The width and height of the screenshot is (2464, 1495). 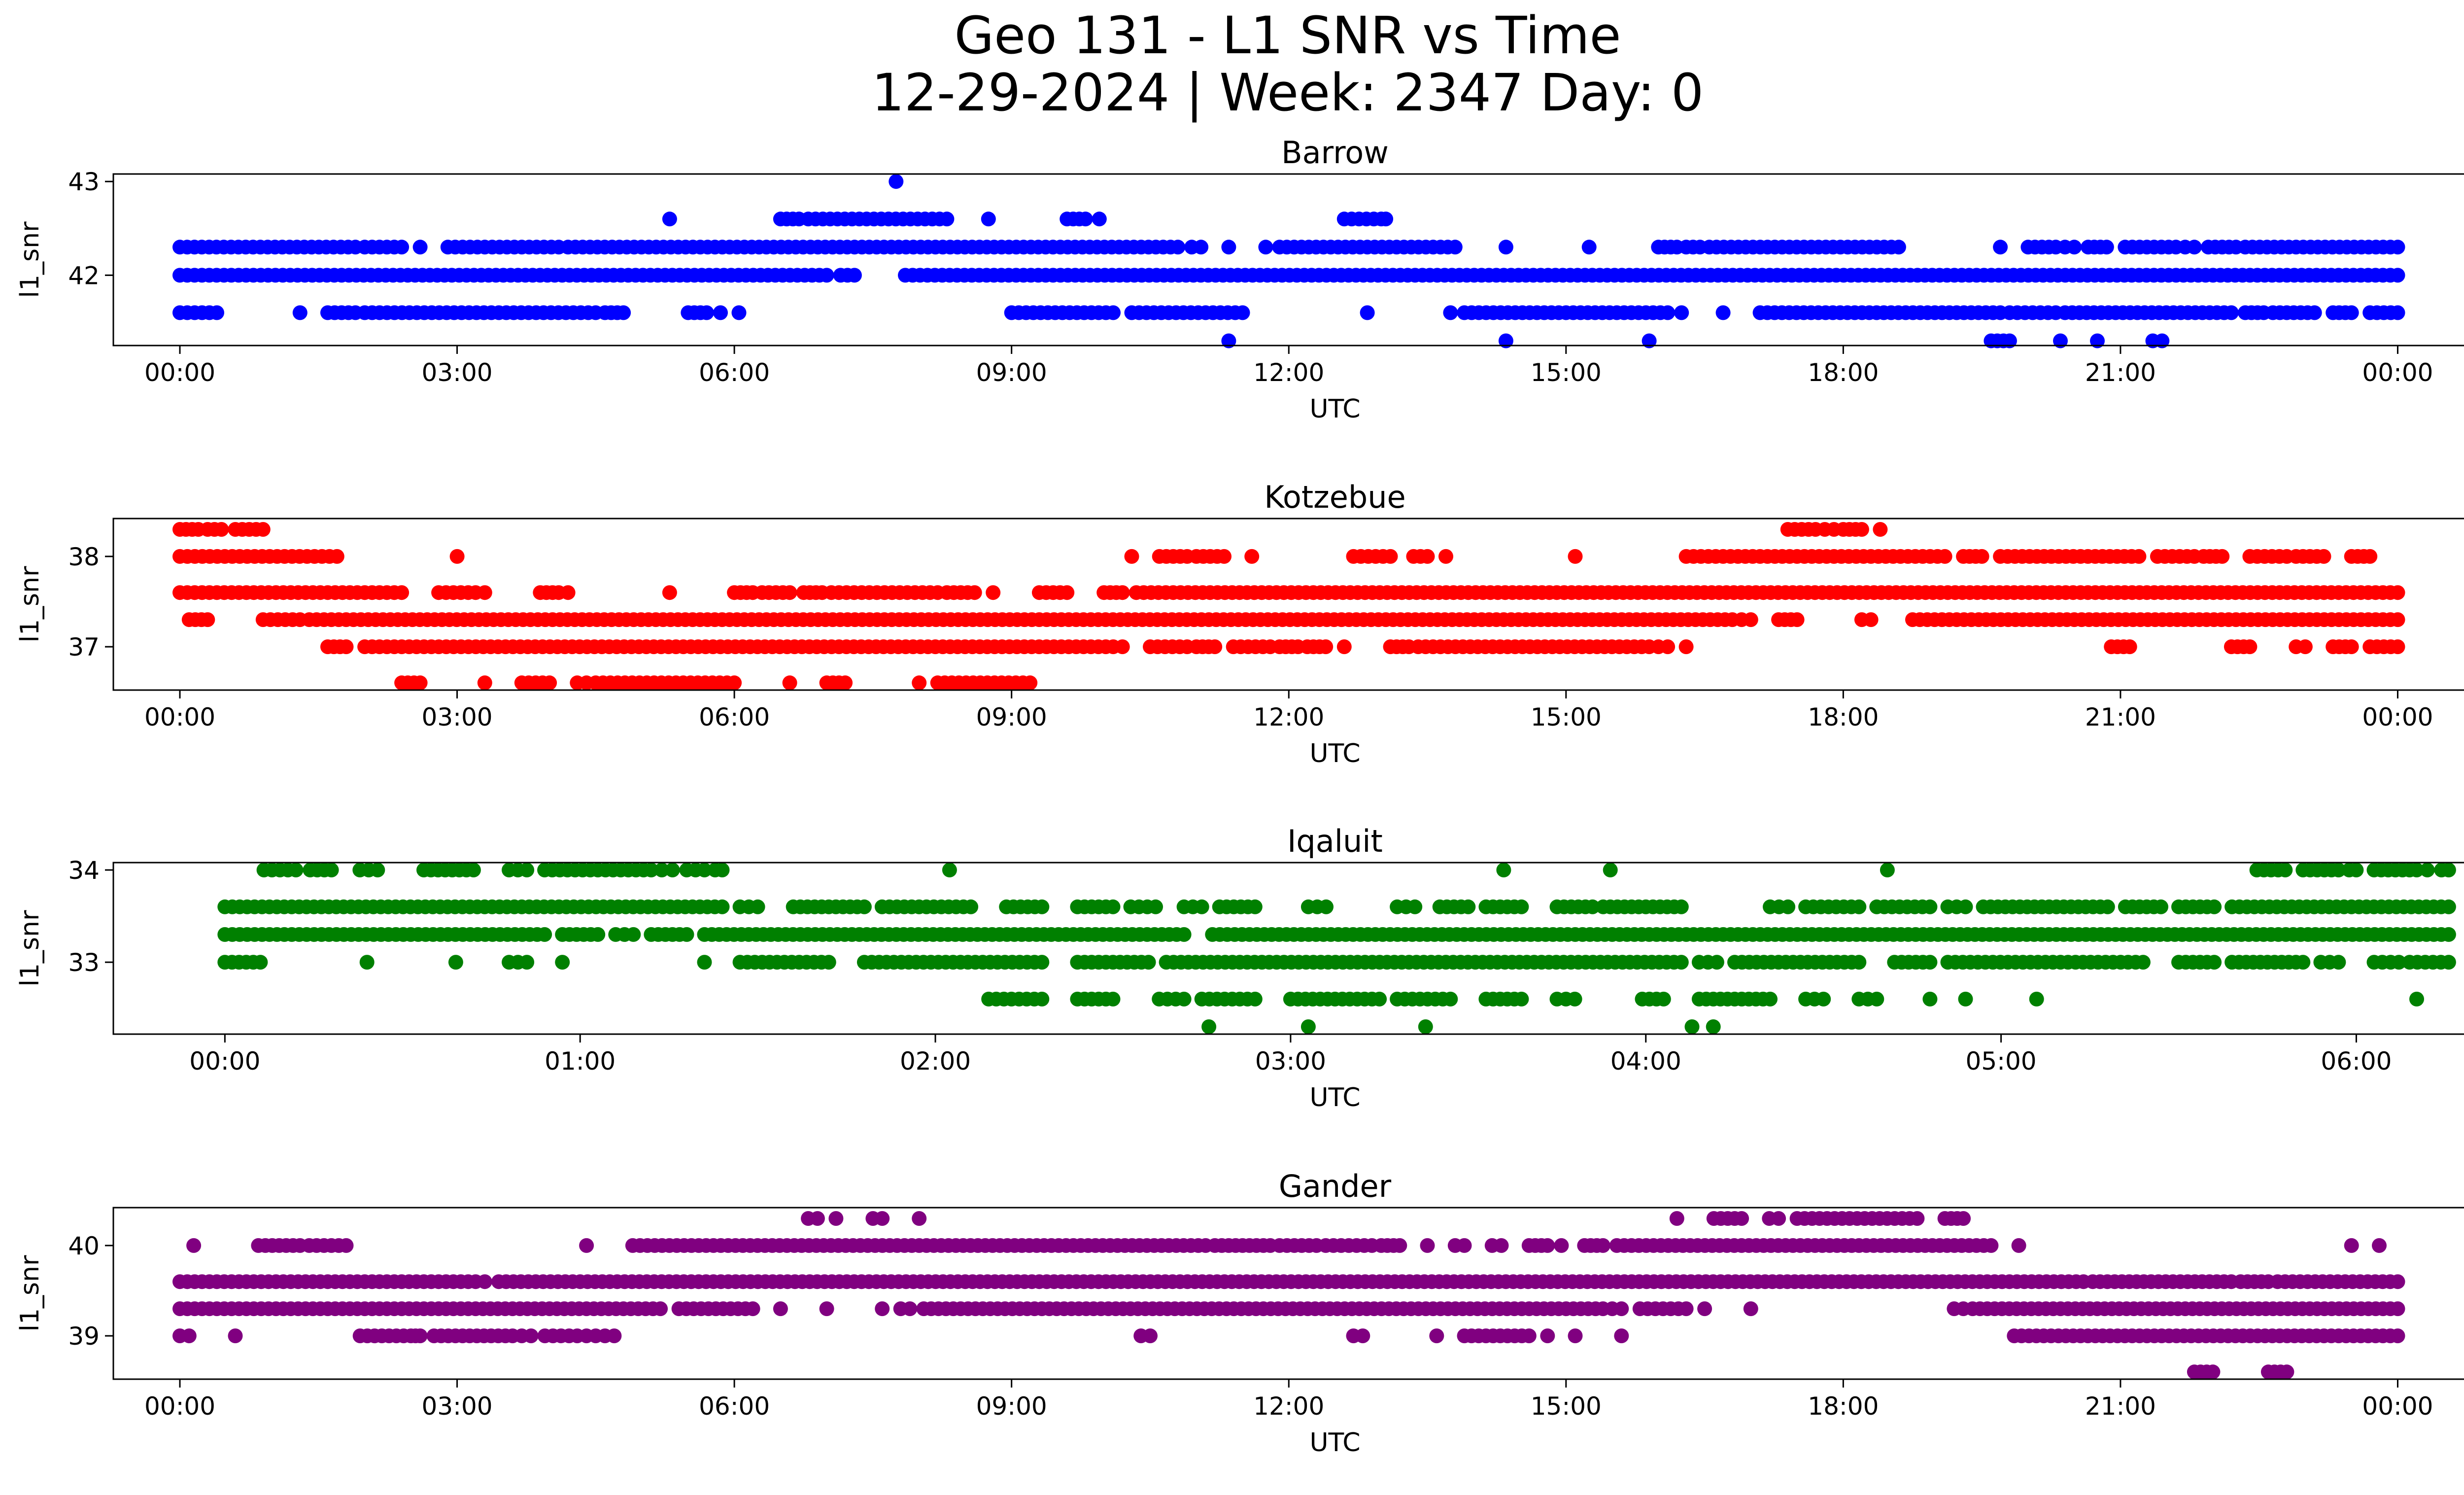 What do you see at coordinates (84, 870) in the screenshot?
I see `y-tick-label: 34` at bounding box center [84, 870].